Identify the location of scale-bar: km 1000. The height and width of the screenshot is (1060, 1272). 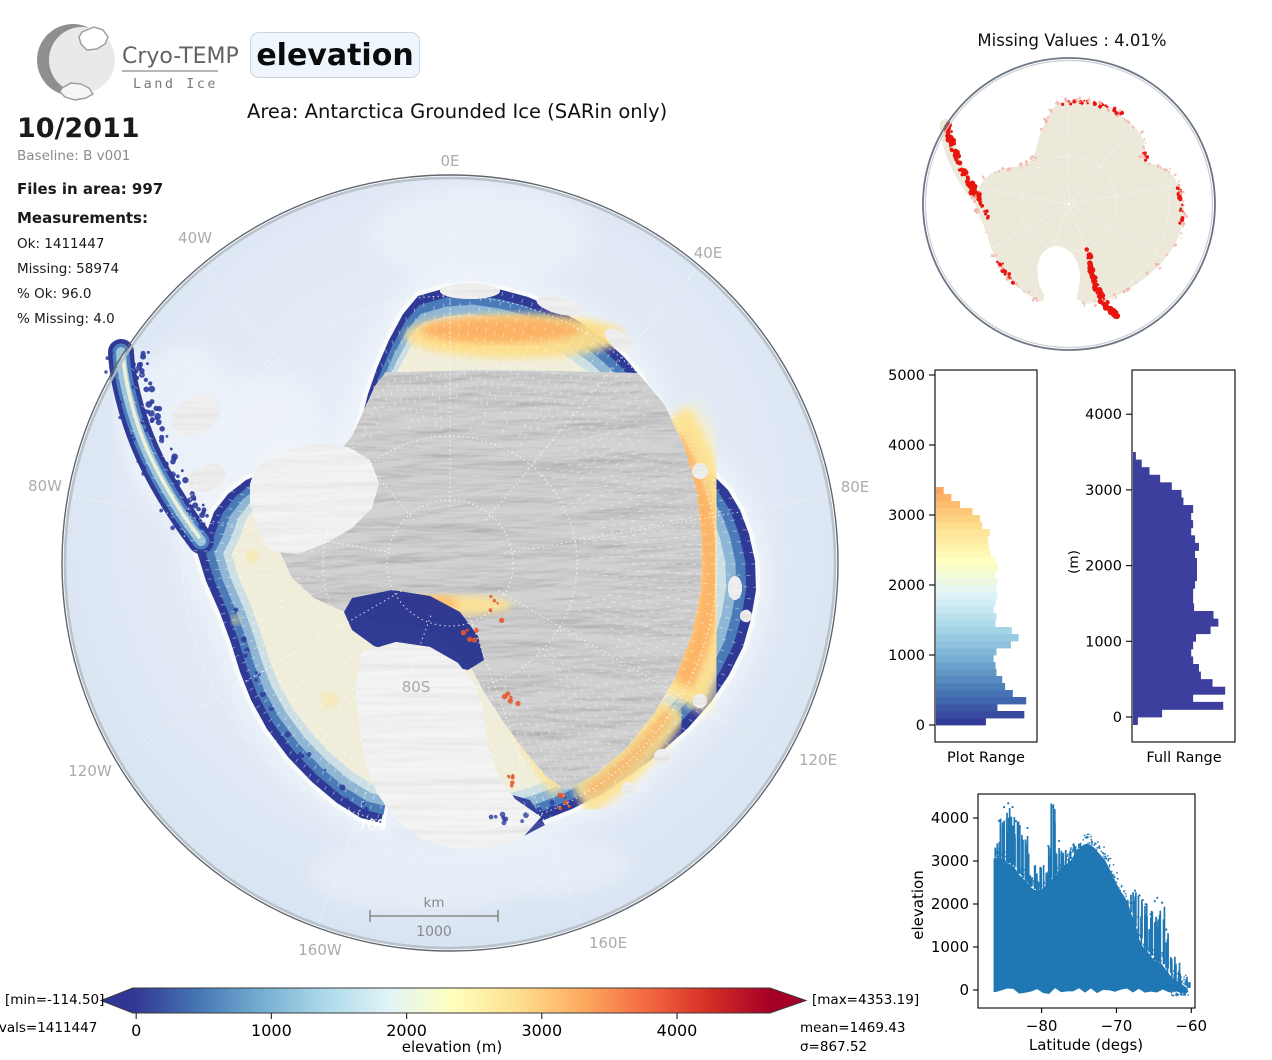
(434, 917).